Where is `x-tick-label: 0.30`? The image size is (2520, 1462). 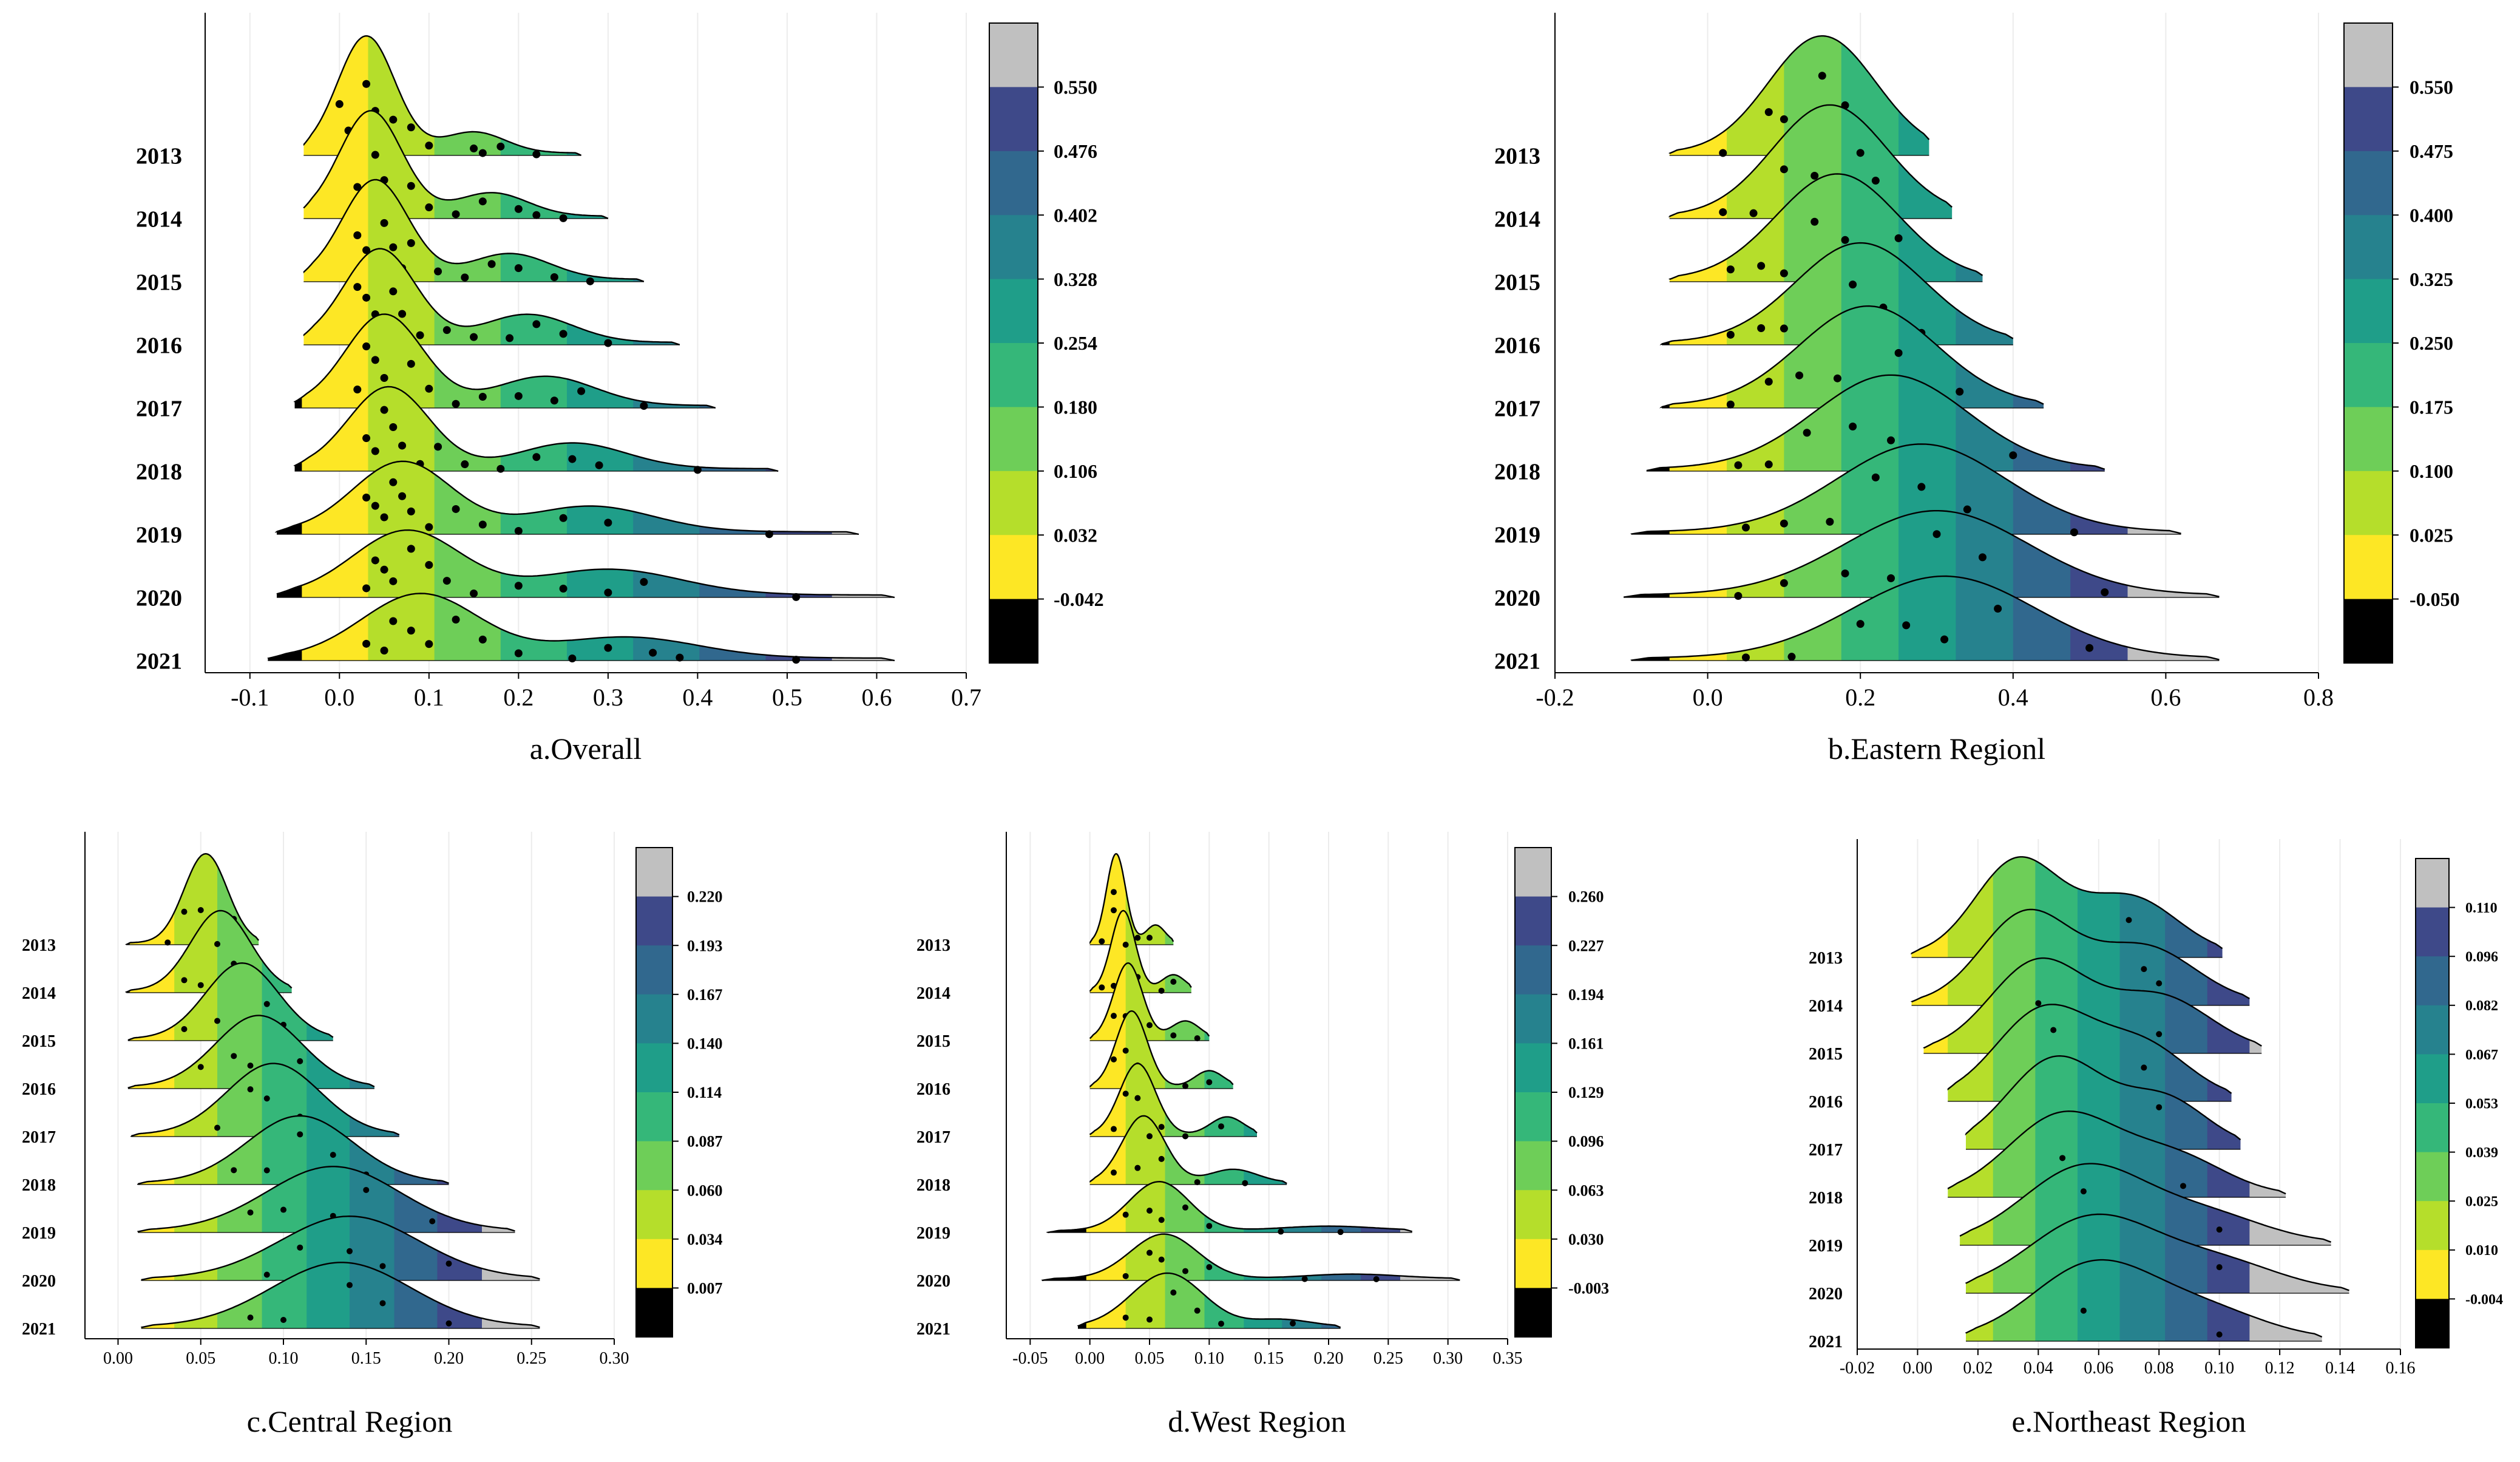
x-tick-label: 0.30 is located at coordinates (614, 1358).